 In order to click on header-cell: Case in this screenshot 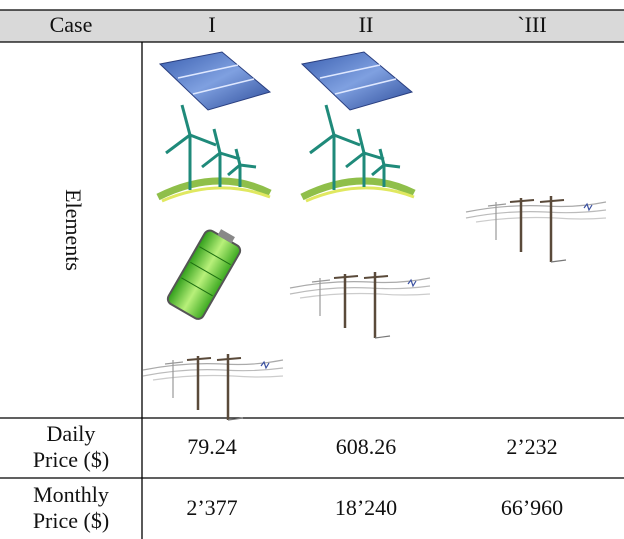, I will do `click(71, 24)`.